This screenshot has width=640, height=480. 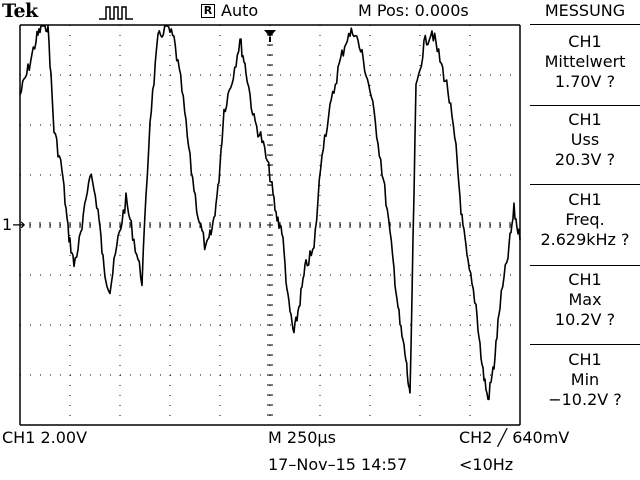 I want to click on ch1-ground-marker: 1→, so click(x=14, y=224).